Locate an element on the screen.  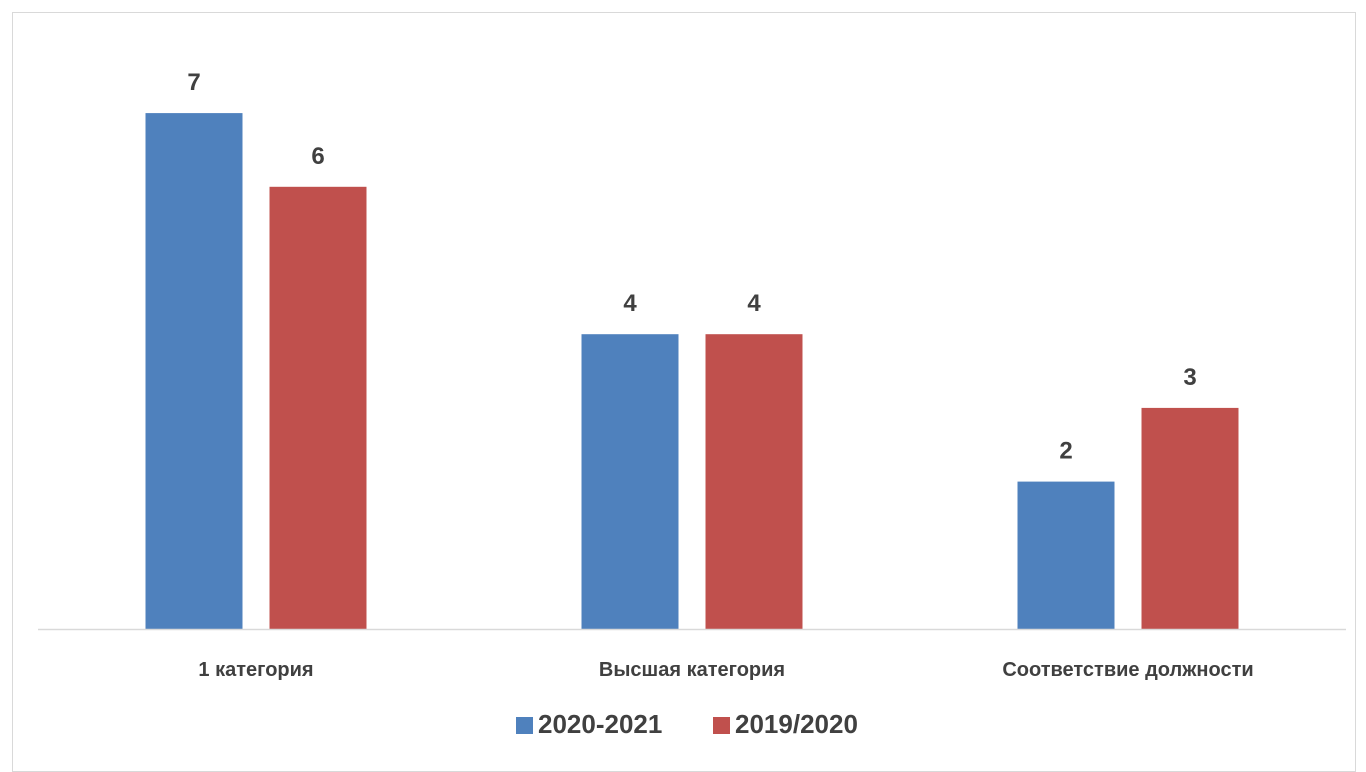
data-label-2-3: 3 is located at coordinates (1189, 377).